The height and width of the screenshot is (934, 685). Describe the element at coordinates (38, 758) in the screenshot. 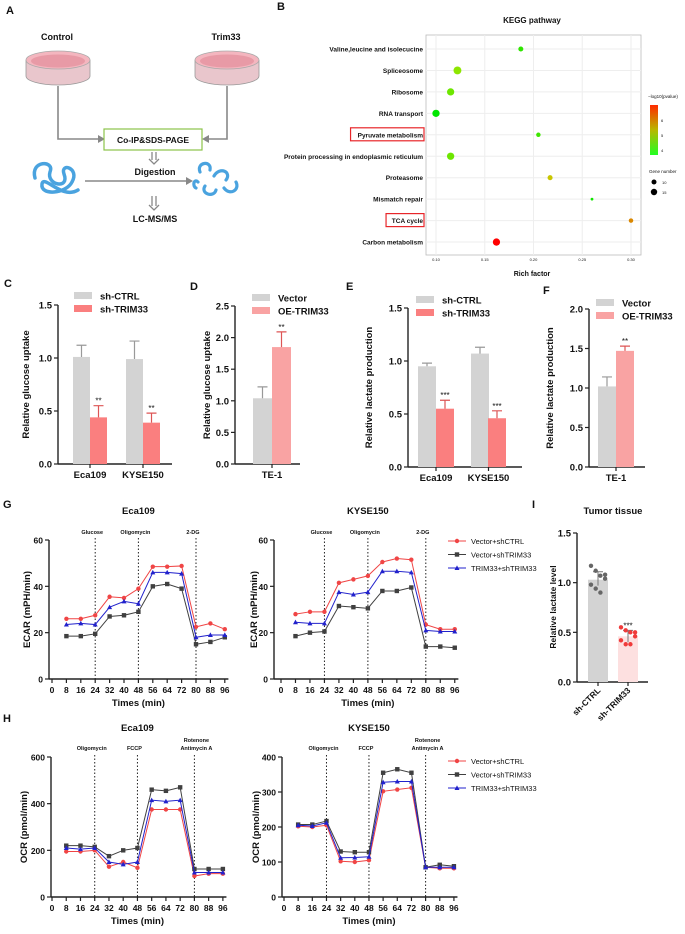

I see `y-tick-label: 600` at that location.